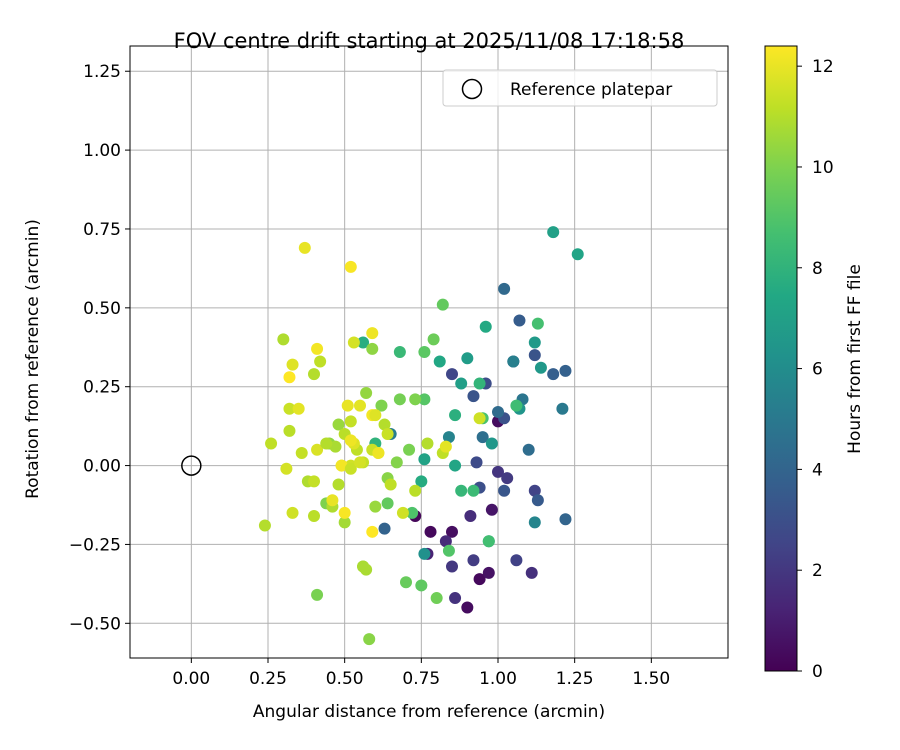  What do you see at coordinates (33, 359) in the screenshot?
I see `y-axis-label: Rotation from reference (arcmin)` at bounding box center [33, 359].